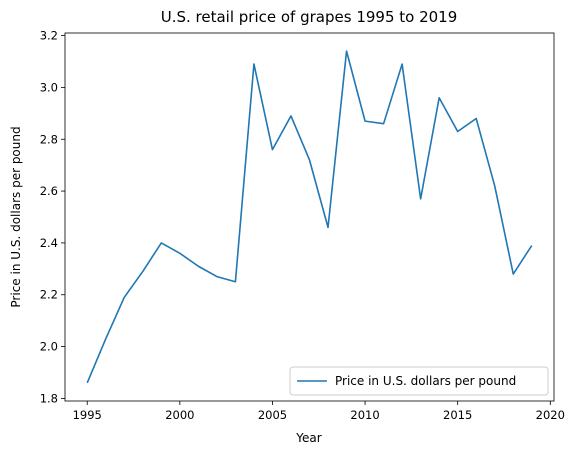  What do you see at coordinates (309, 17) in the screenshot?
I see `chart-title: U.S. retail price of grapes 1995 to 2019` at bounding box center [309, 17].